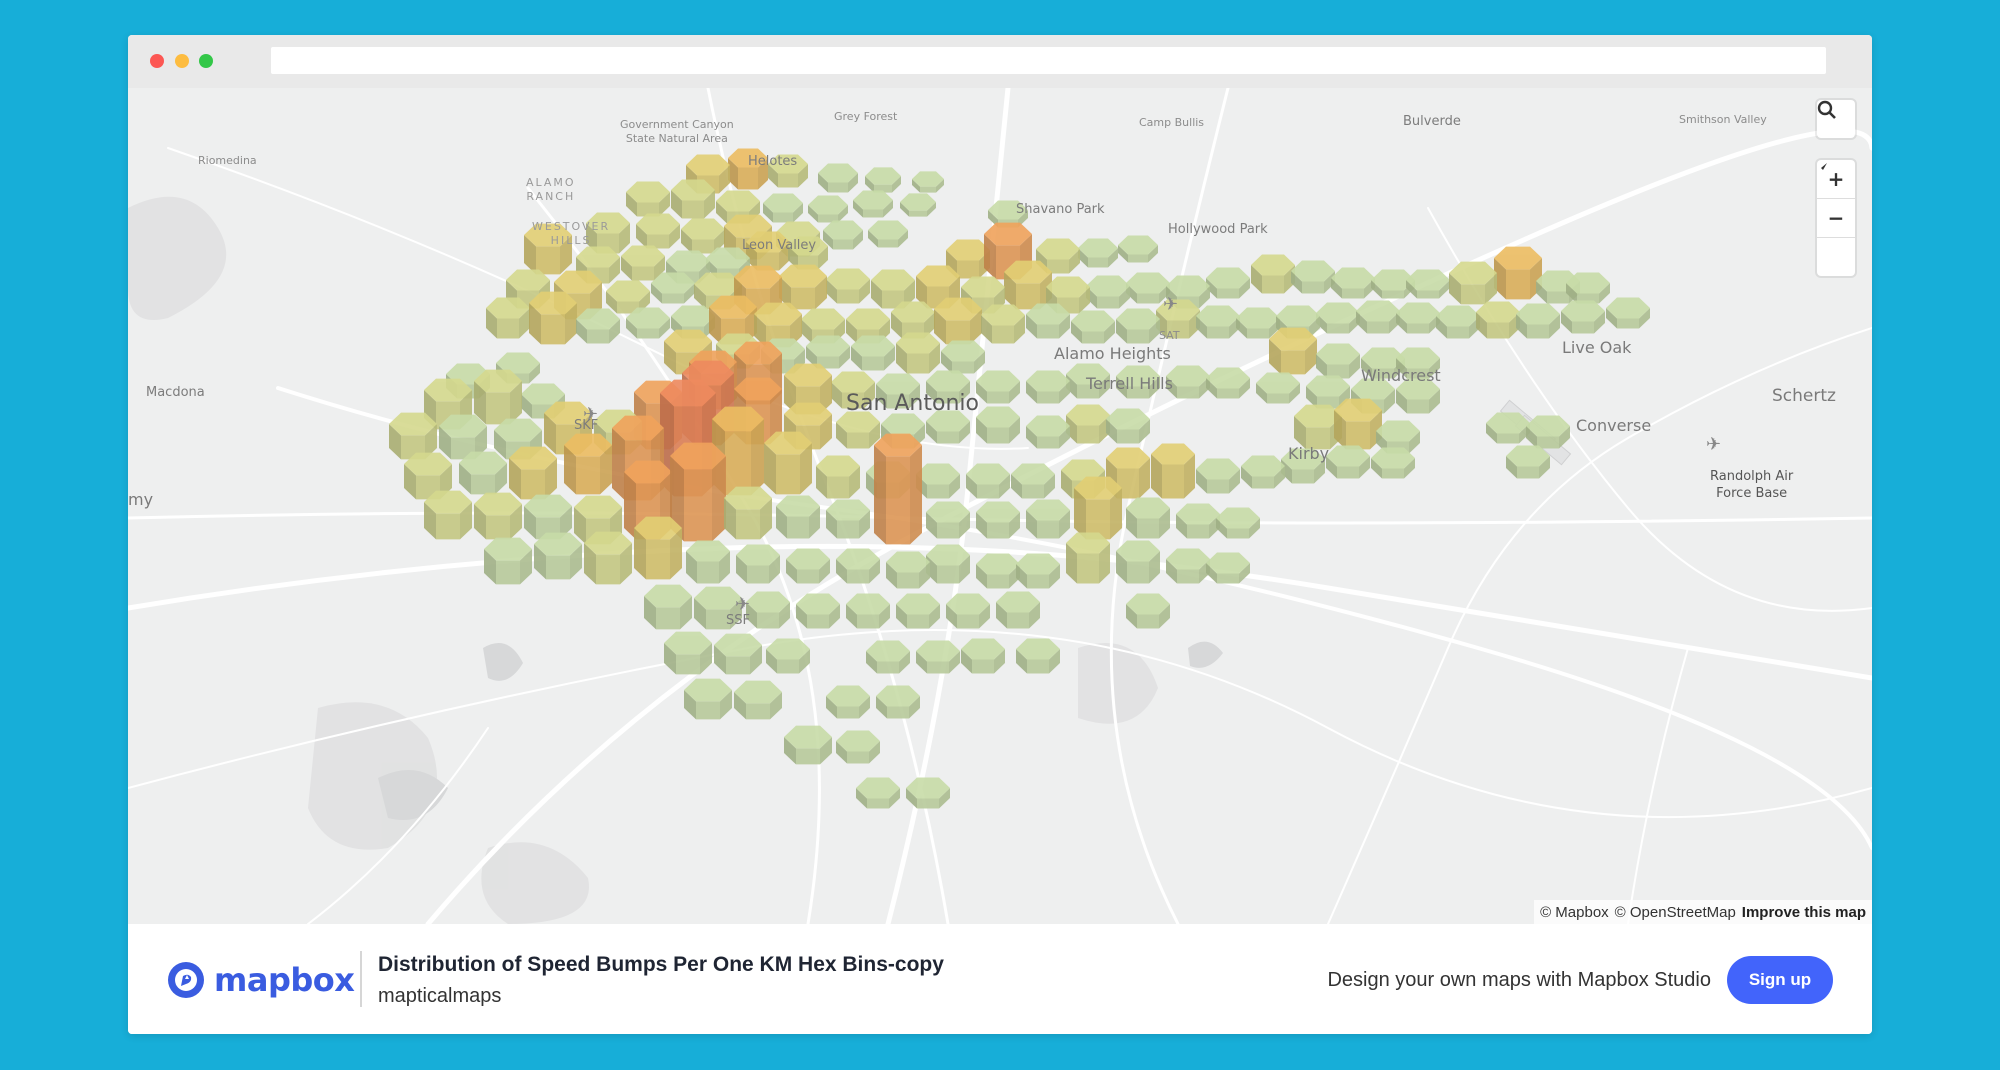  I want to click on osm-attribution-link: © OpenStreetMap, so click(1675, 912).